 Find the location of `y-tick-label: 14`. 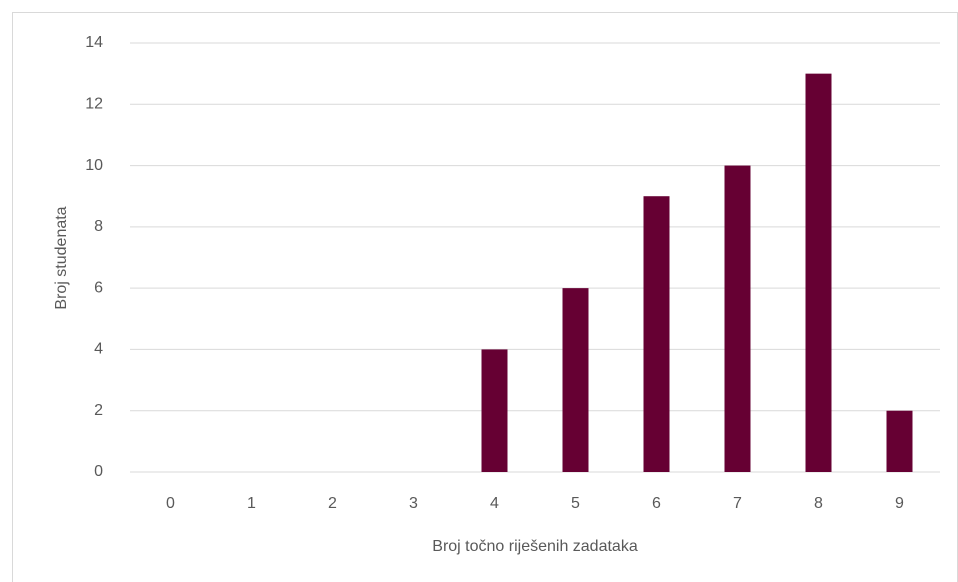

y-tick-label: 14 is located at coordinates (94, 42).